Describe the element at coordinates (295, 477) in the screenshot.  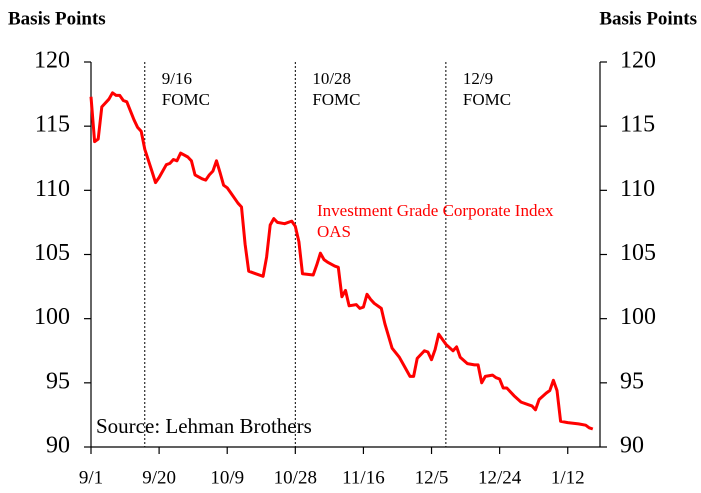
I see `x-tick-label: 10/28` at that location.